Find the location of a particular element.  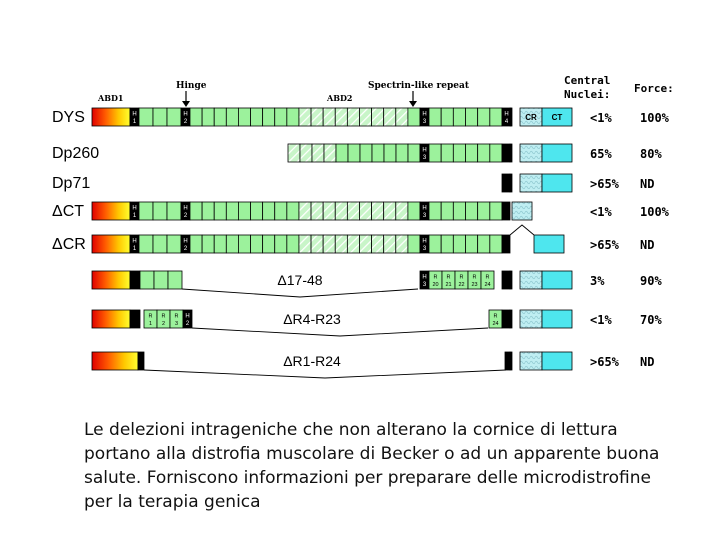

spectrin-label: Spectrin-like repeat is located at coordinates (419, 86).